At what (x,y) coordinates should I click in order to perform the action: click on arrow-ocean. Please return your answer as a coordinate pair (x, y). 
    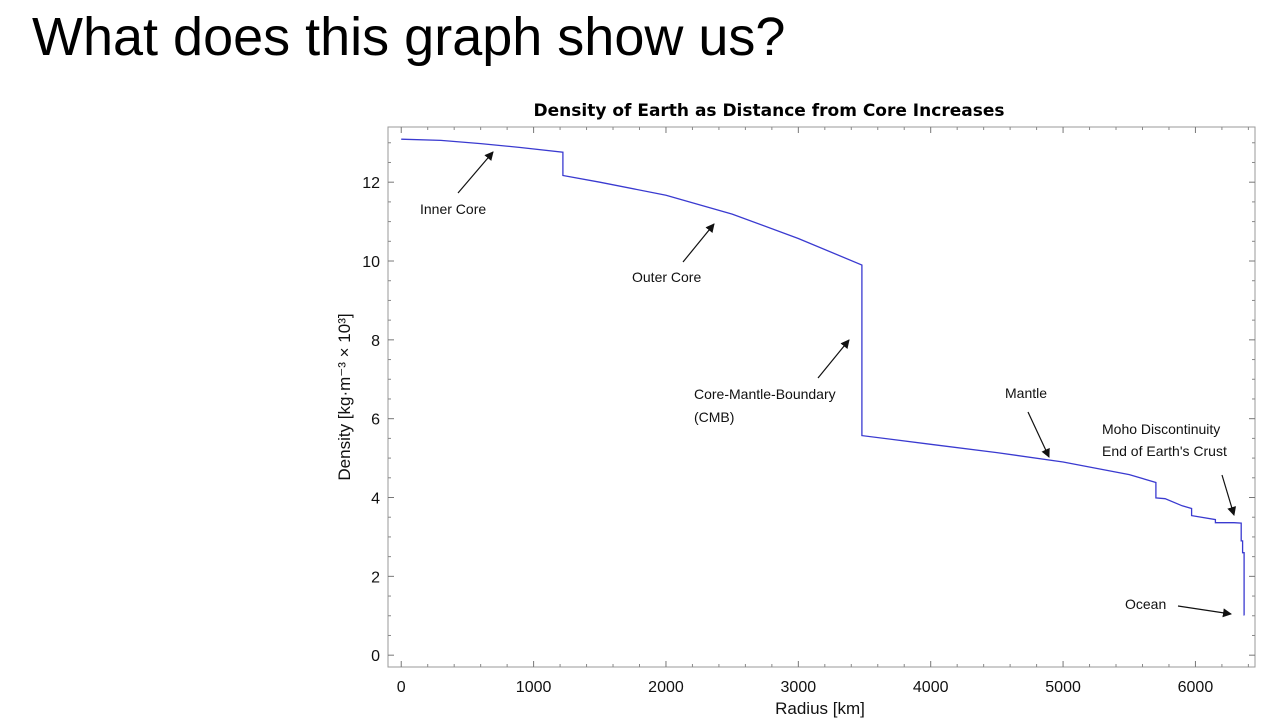
    Looking at the image, I should click on (1204, 611).